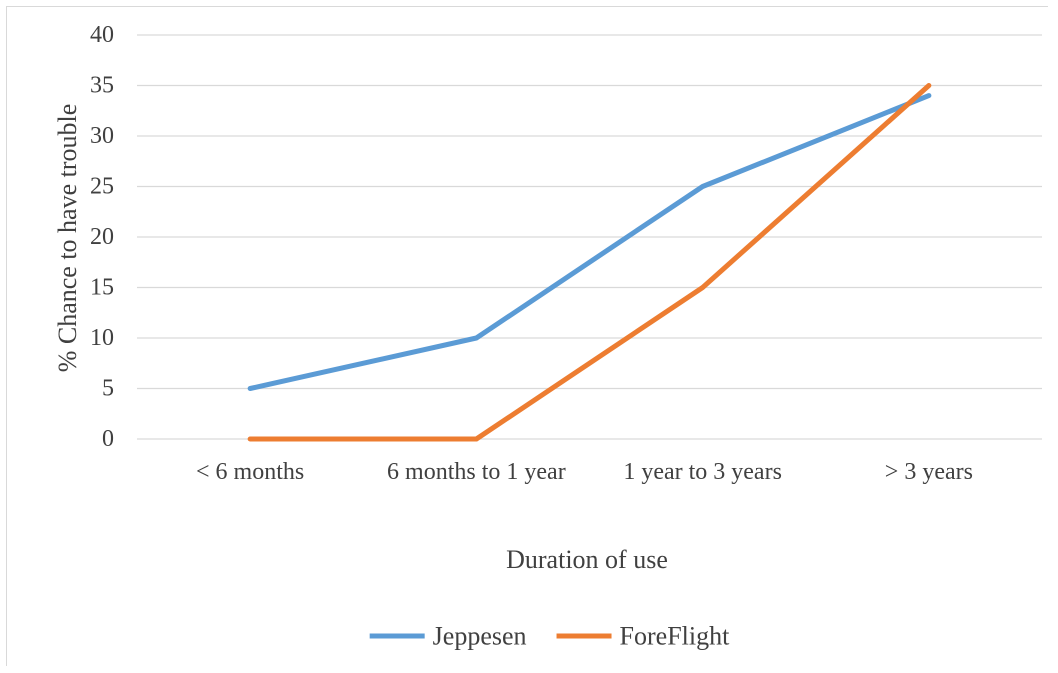  What do you see at coordinates (108, 439) in the screenshot?
I see `y-tick-label: 0` at bounding box center [108, 439].